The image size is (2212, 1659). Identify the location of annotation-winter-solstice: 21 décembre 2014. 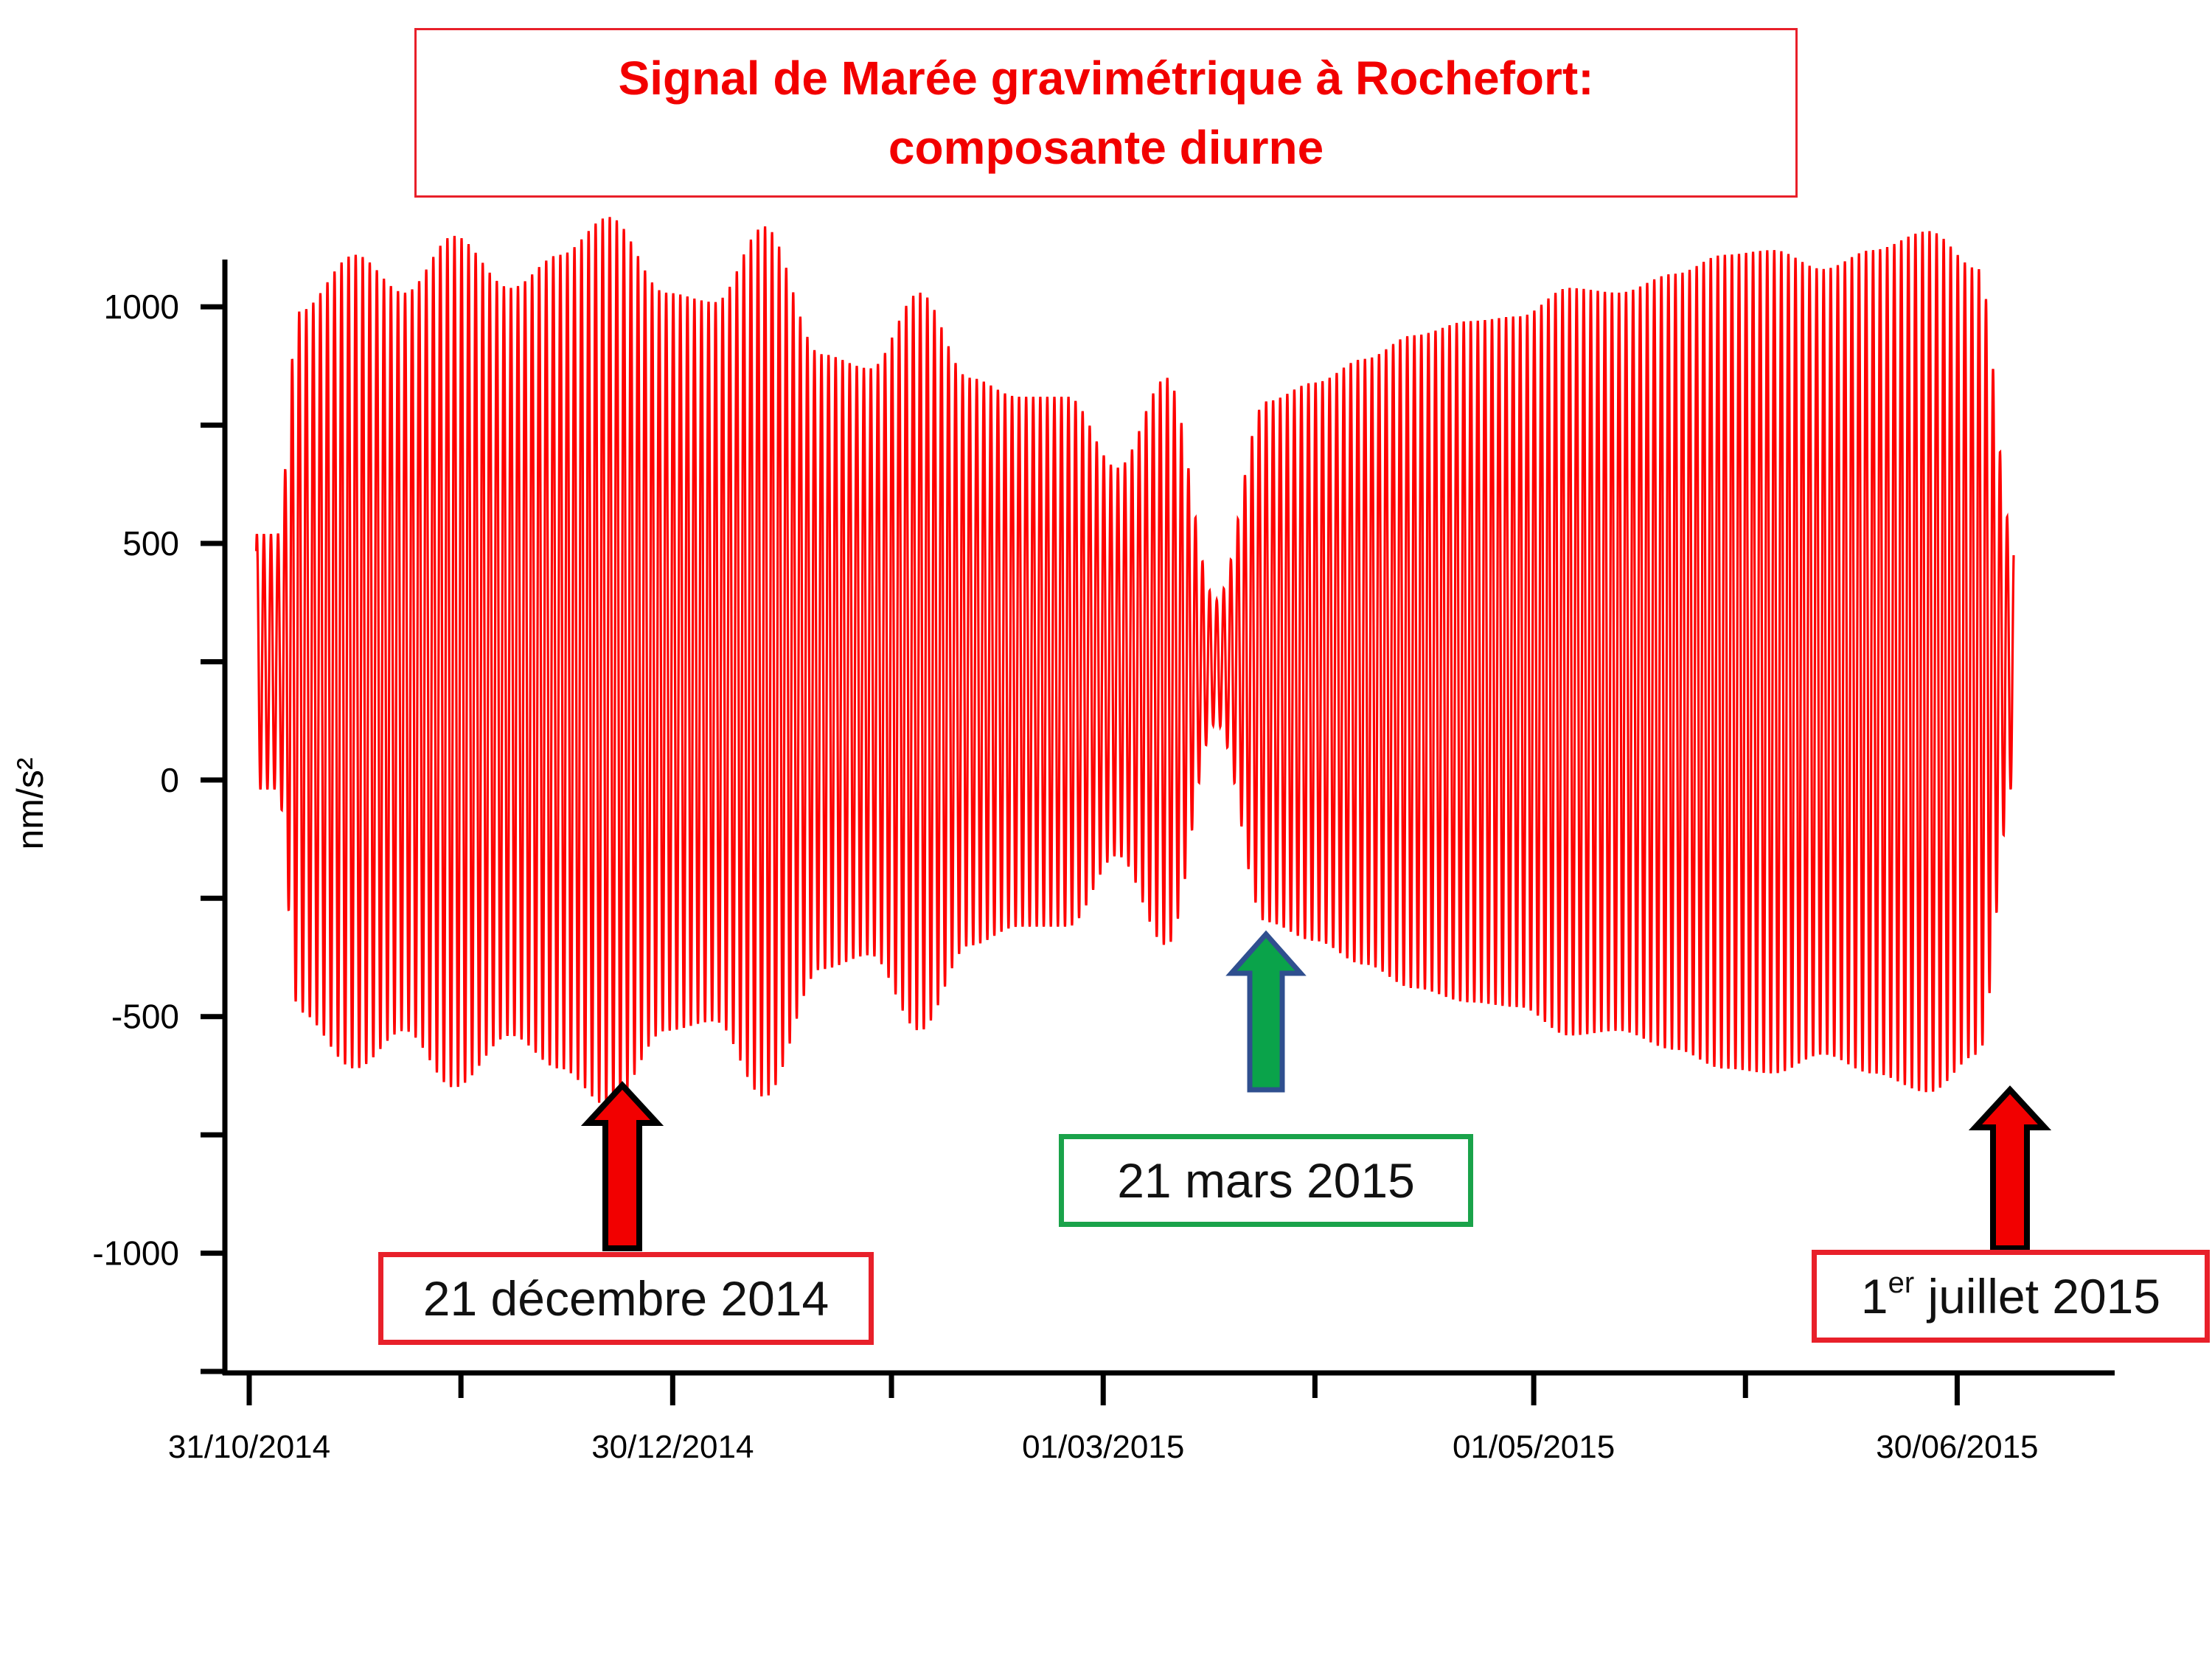
(626, 1298).